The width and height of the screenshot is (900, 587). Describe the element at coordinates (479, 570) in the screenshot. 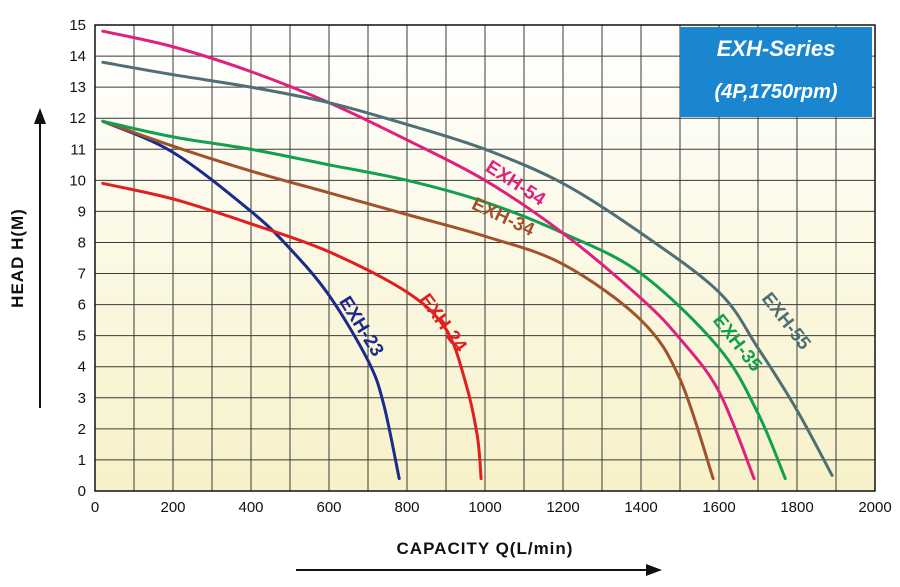

I see `x-axis-arrow-icon` at that location.